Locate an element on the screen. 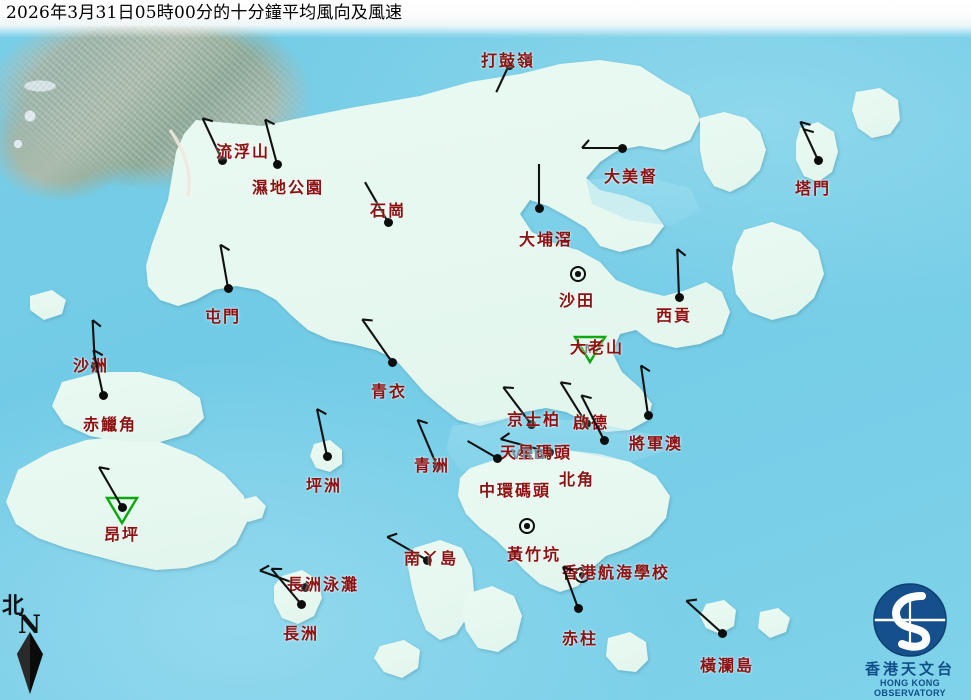  station-label-9: 大老山 is located at coordinates (597, 347).